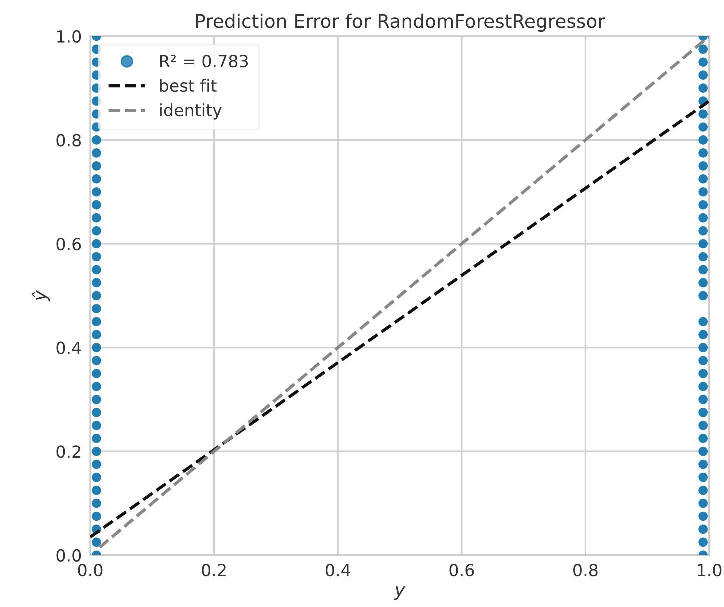  Describe the element at coordinates (188, 85) in the screenshot. I see `legend-label: best fit` at that location.